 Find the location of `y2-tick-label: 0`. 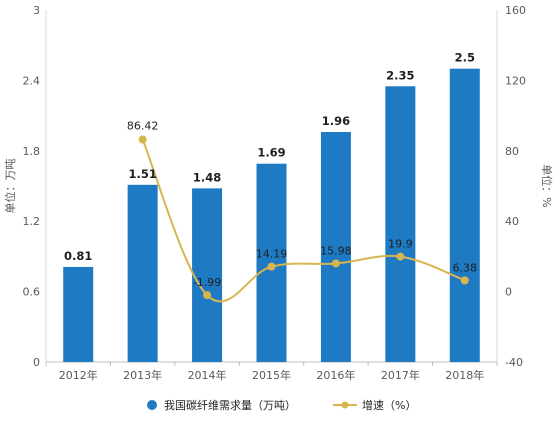

y2-tick-label: 0 is located at coordinates (508, 292).